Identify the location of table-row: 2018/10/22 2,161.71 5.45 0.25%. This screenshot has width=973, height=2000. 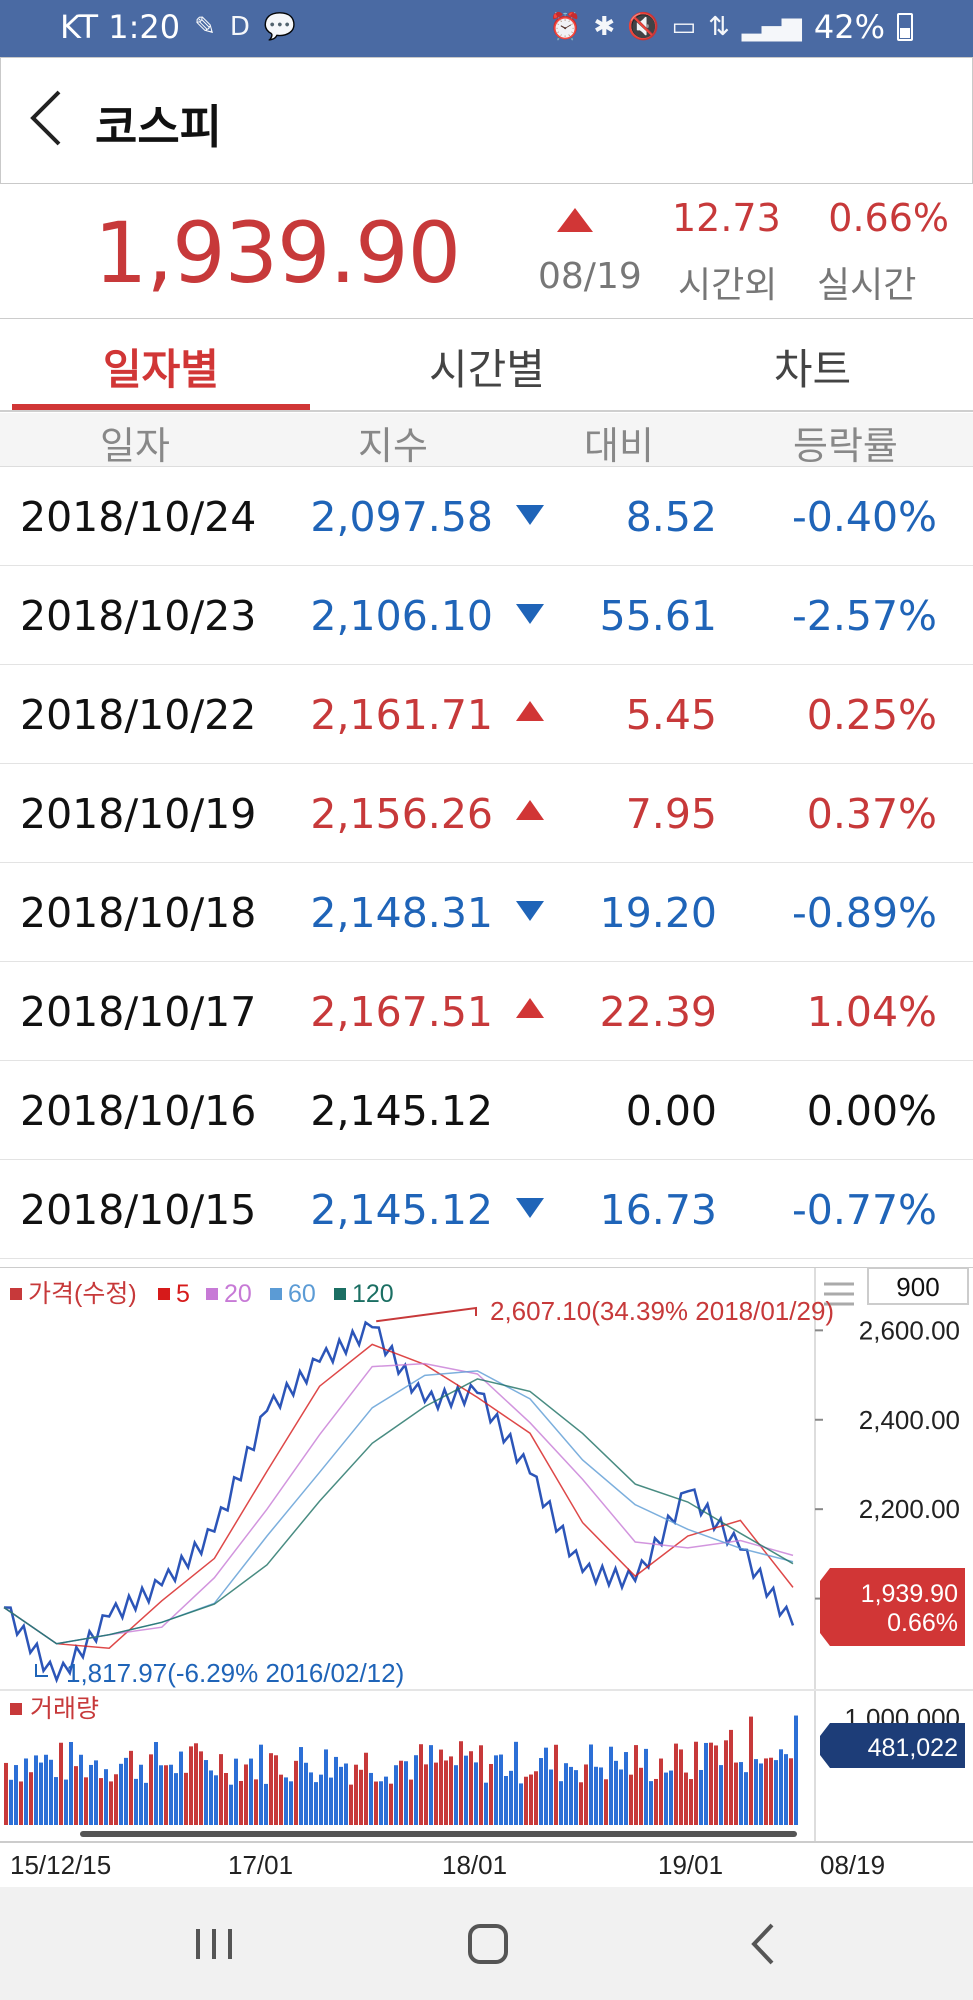
(486, 714).